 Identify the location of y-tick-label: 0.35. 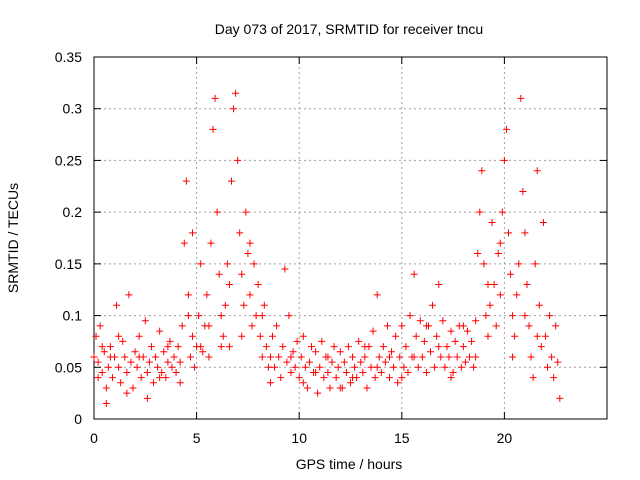
(68, 57).